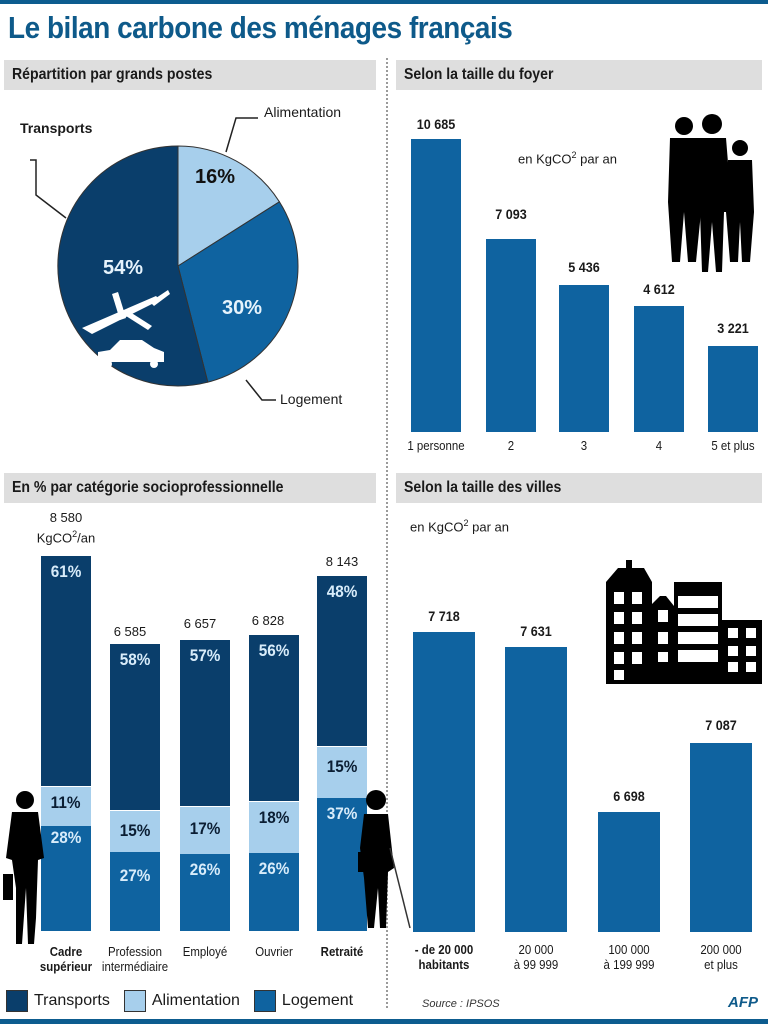 The image size is (768, 1024). Describe the element at coordinates (66, 671) in the screenshot. I see `seg-transports: 61%` at that location.